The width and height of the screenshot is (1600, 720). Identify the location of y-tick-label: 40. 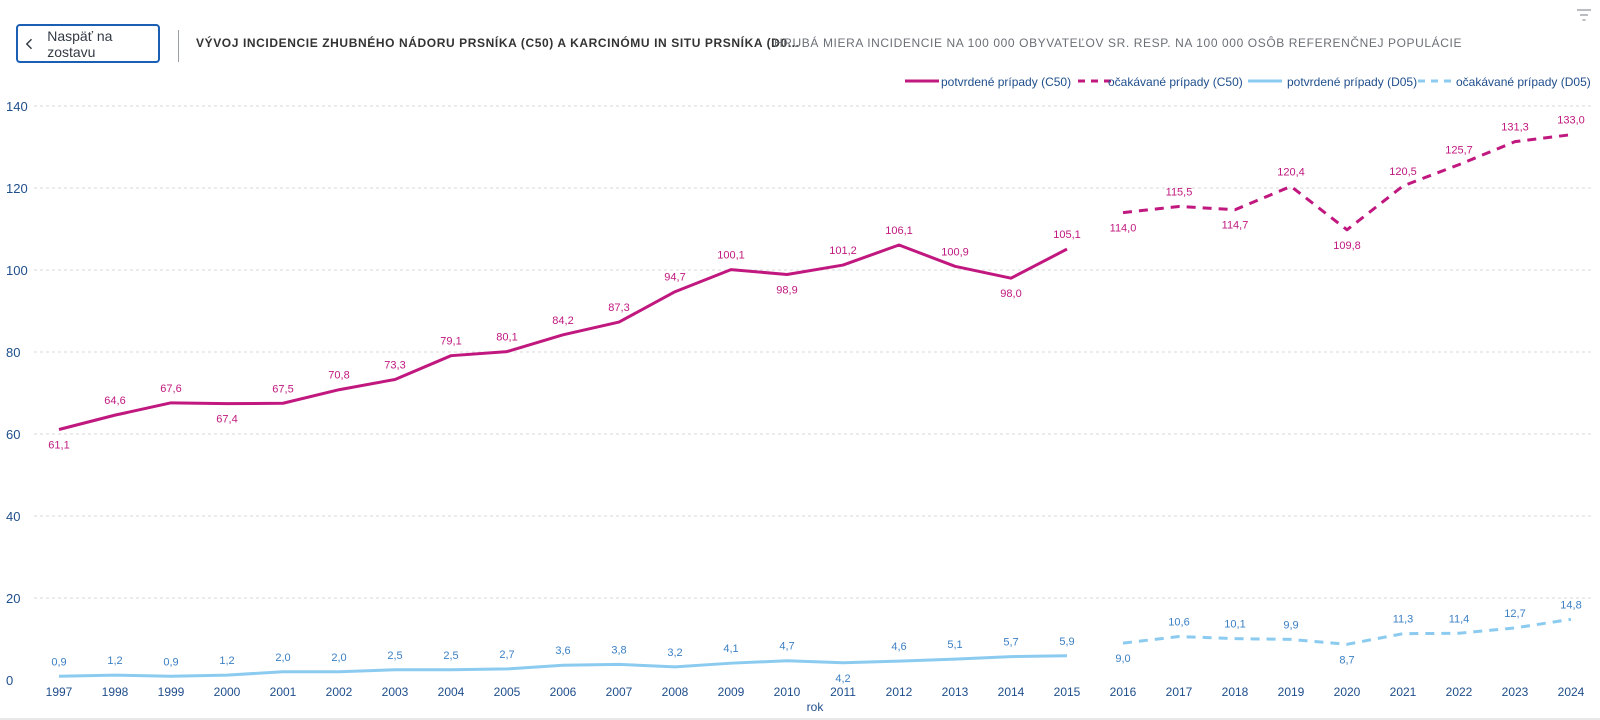
(13, 516).